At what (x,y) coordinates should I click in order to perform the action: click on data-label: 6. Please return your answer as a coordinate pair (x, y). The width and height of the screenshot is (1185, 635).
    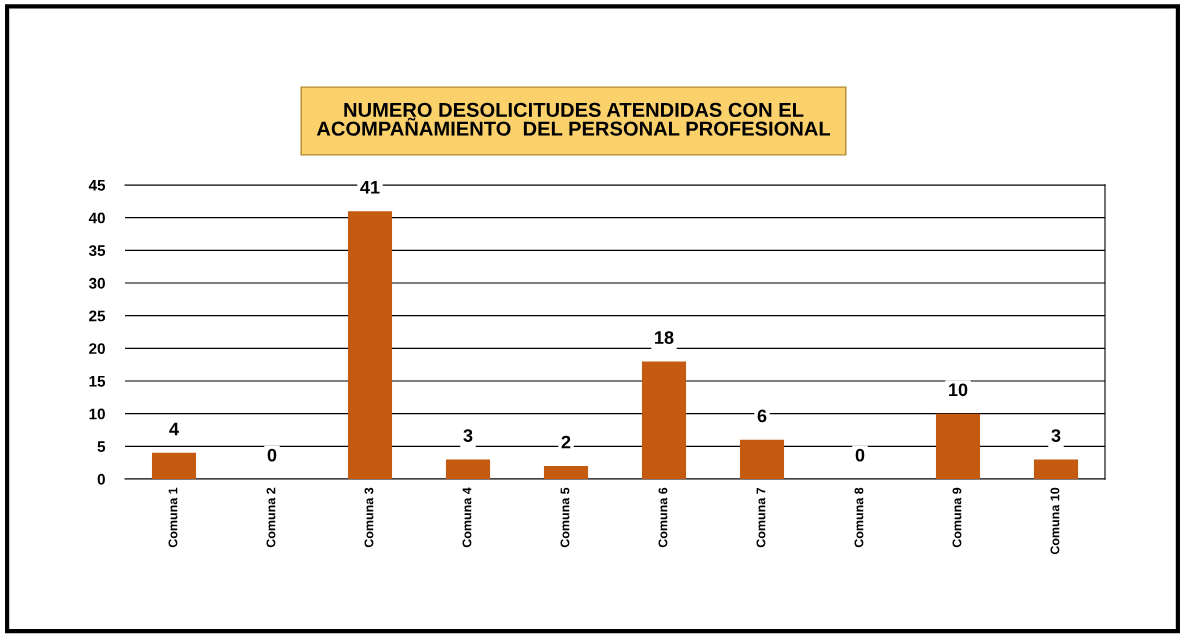
    Looking at the image, I should click on (762, 416).